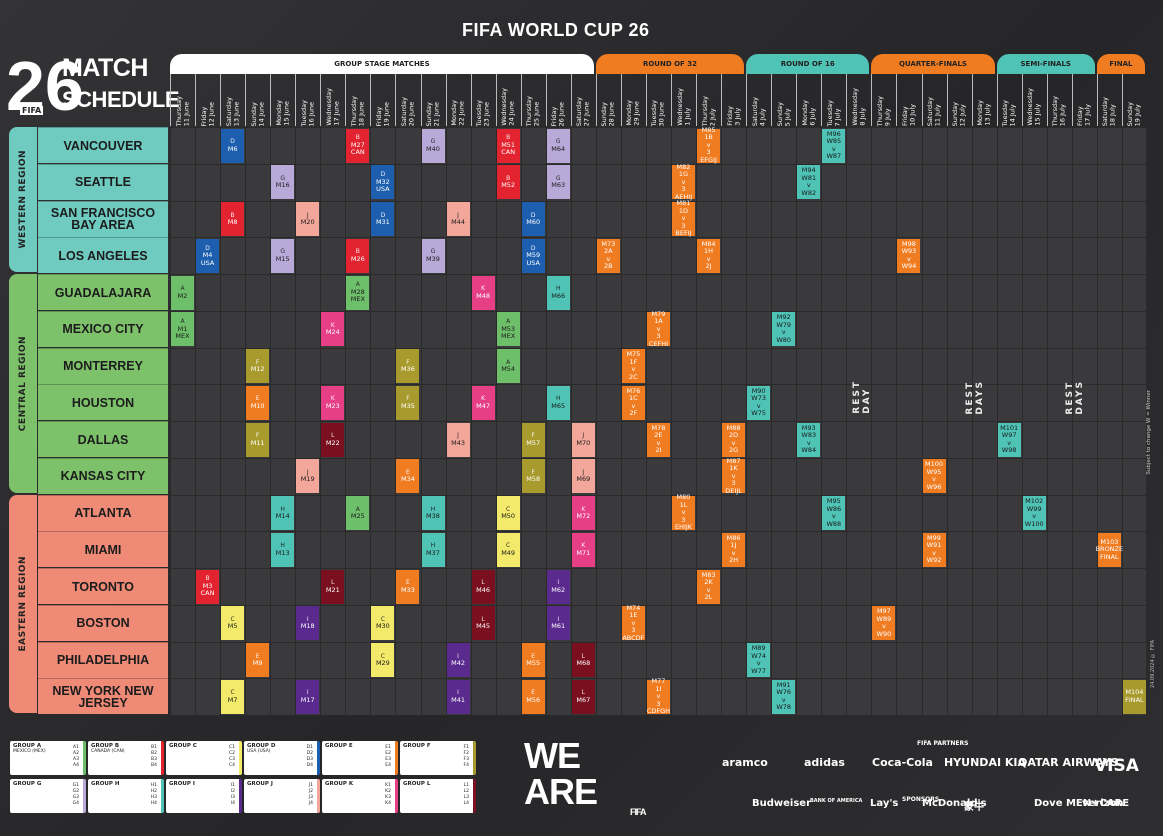  I want to click on match-label: M66, so click(558, 295).